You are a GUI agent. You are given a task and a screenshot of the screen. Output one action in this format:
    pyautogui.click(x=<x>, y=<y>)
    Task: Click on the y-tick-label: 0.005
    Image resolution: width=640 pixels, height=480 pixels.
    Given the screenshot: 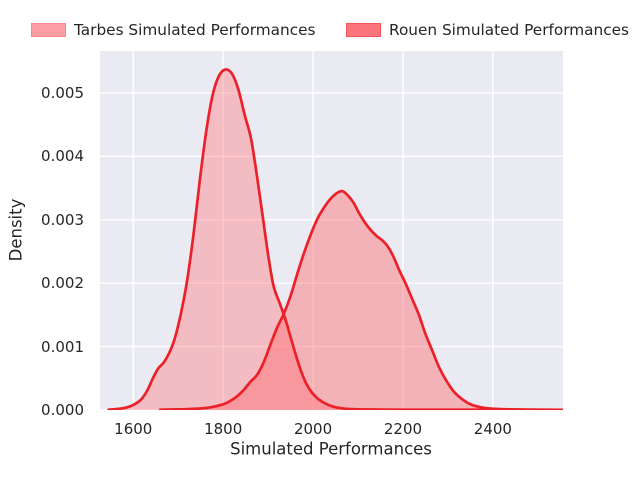 What is the action you would take?
    pyautogui.click(x=62, y=92)
    